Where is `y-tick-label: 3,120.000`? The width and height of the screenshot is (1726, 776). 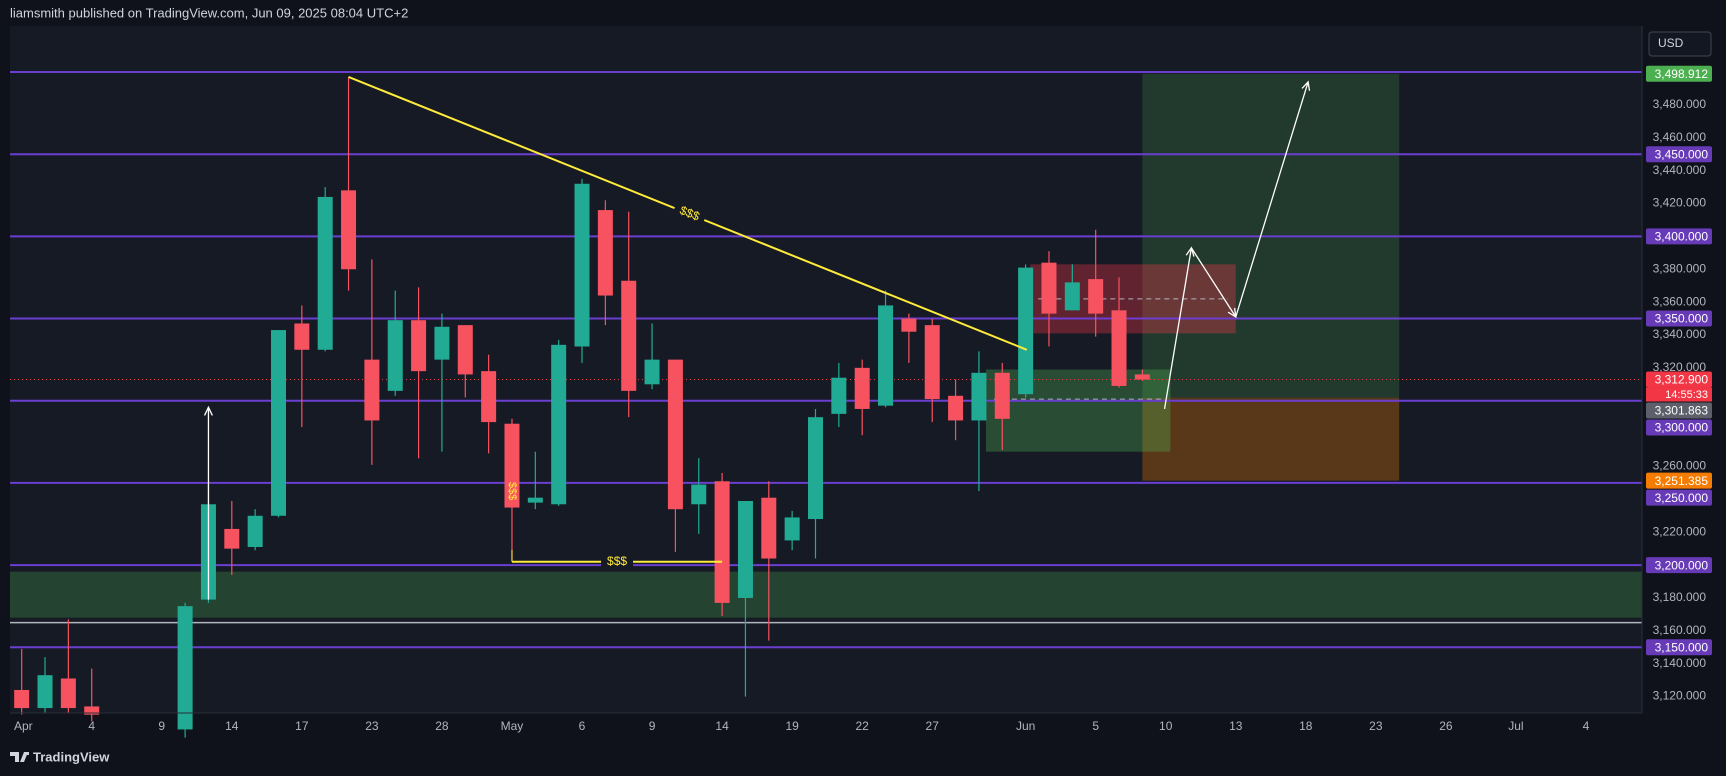
y-tick-label: 3,120.000 is located at coordinates (1680, 696).